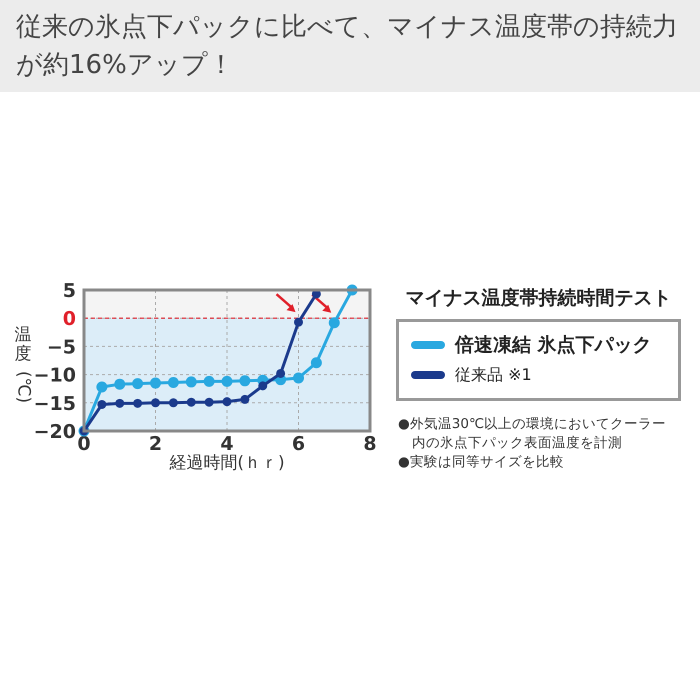 The image size is (700, 700). Describe the element at coordinates (481, 462) in the screenshot. I see `text: ●実験は同等サイズを比較` at that location.